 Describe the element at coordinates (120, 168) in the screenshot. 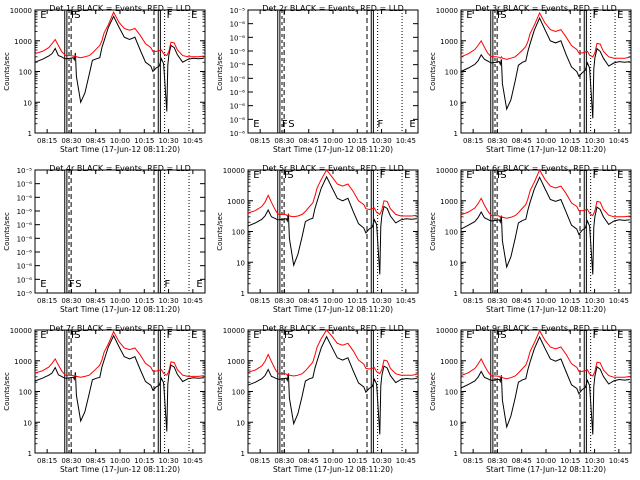

I see `chart-title: Det 4r BLACK = Events, RED = LLD` at that location.